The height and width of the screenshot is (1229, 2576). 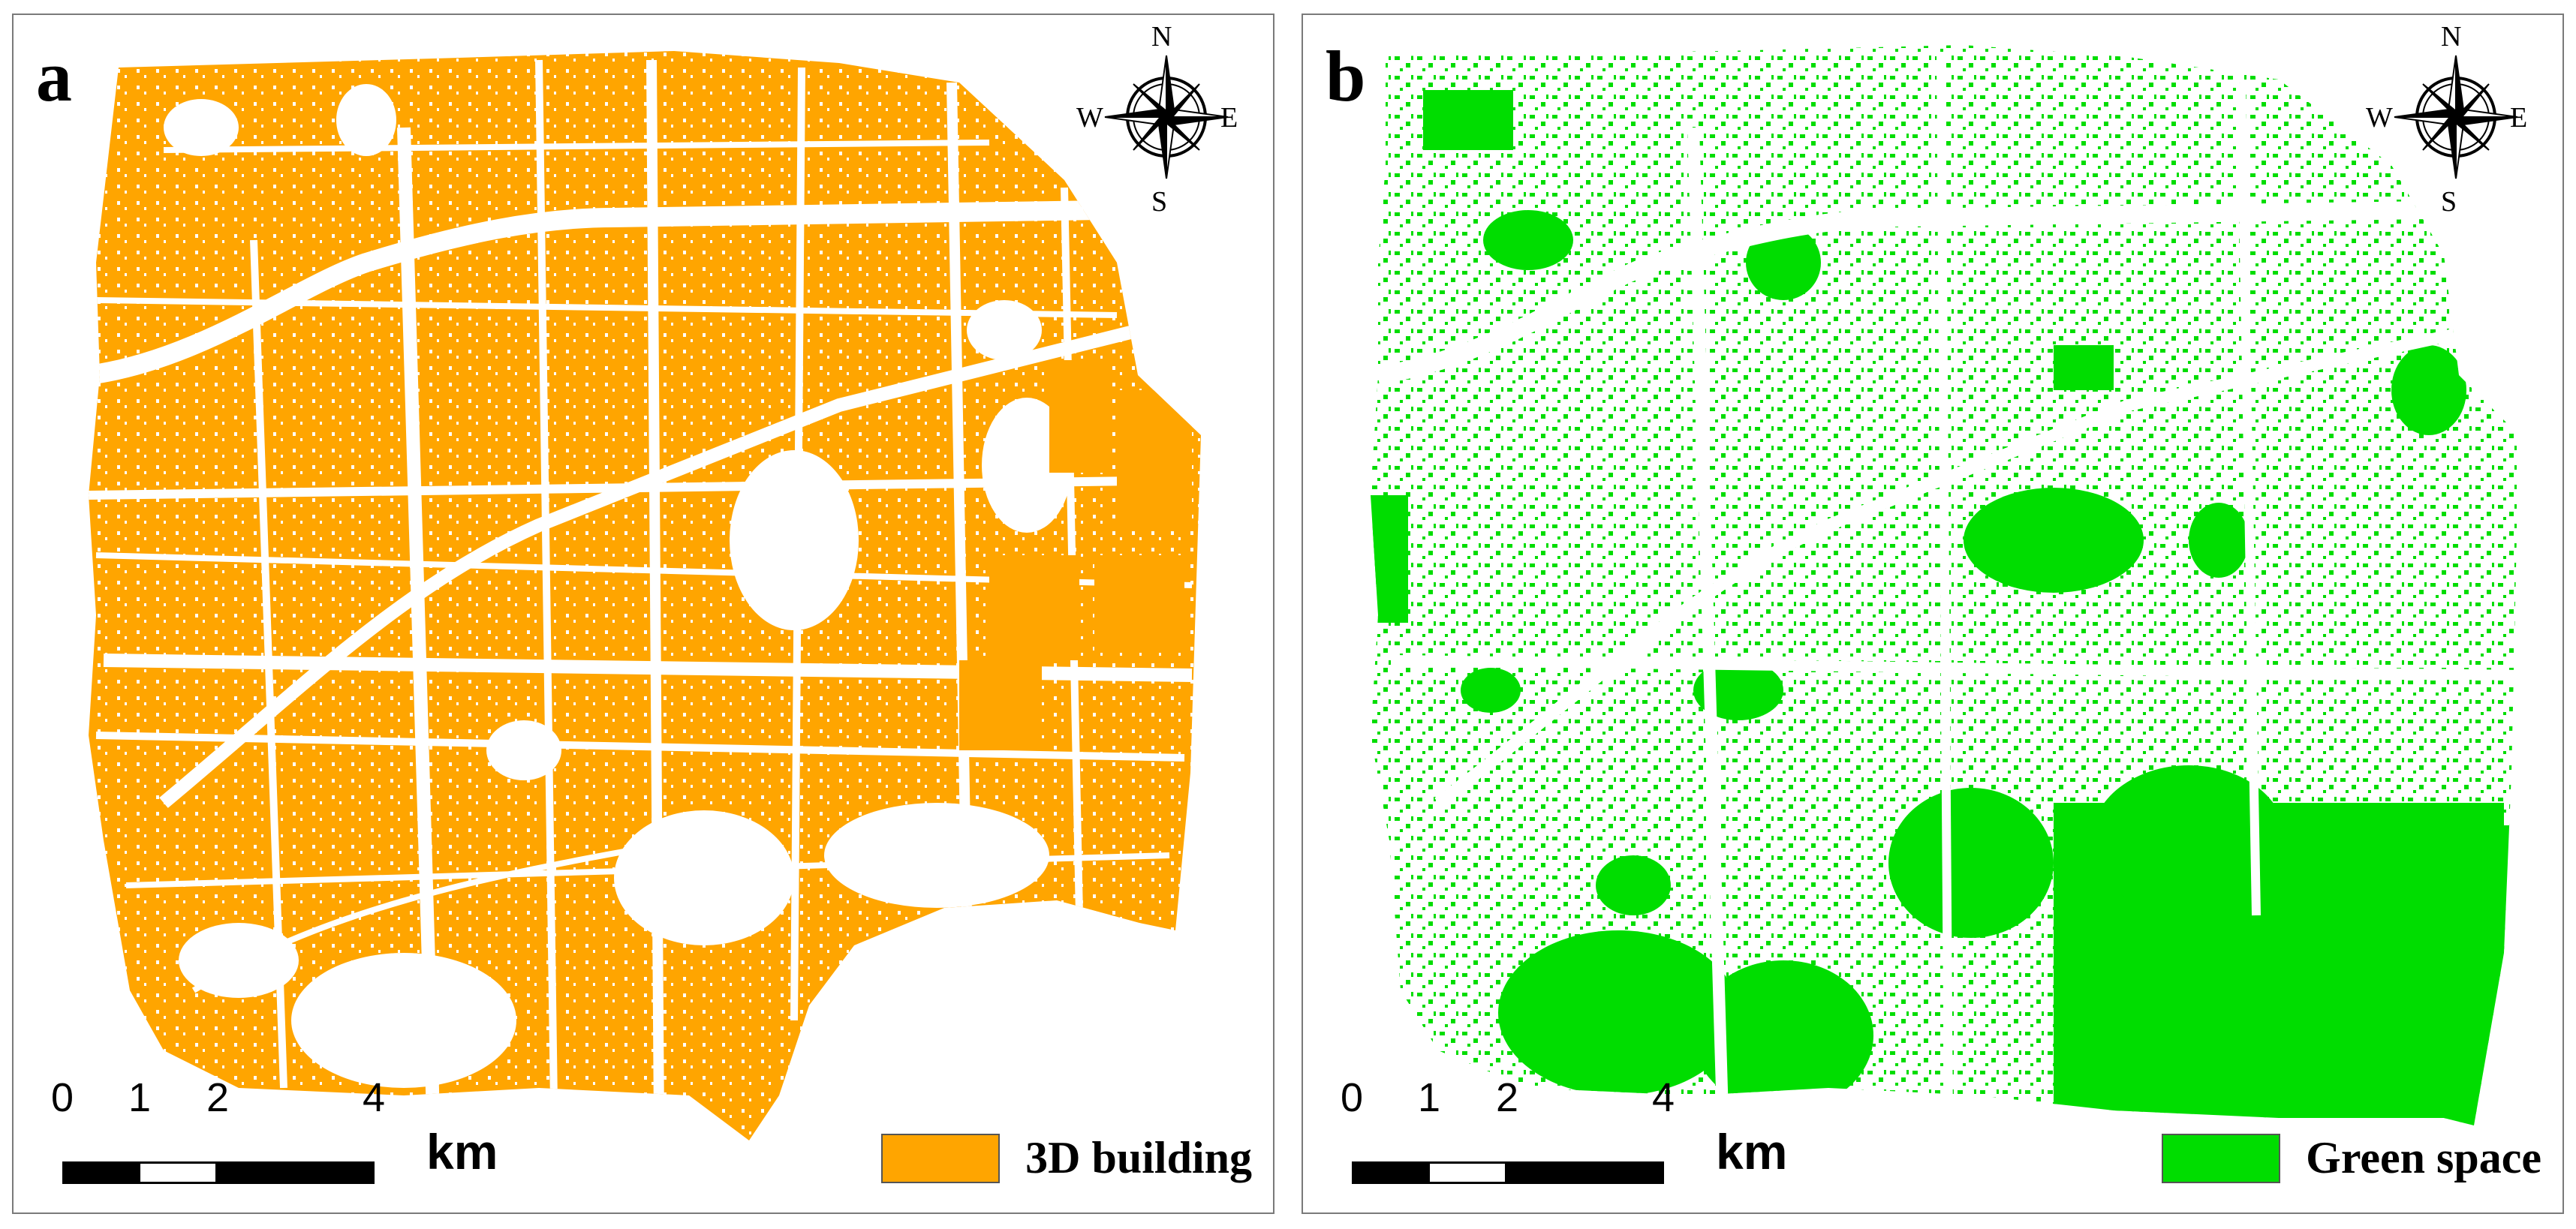 What do you see at coordinates (1138, 1157) in the screenshot?
I see `legend-label: 3D building` at bounding box center [1138, 1157].